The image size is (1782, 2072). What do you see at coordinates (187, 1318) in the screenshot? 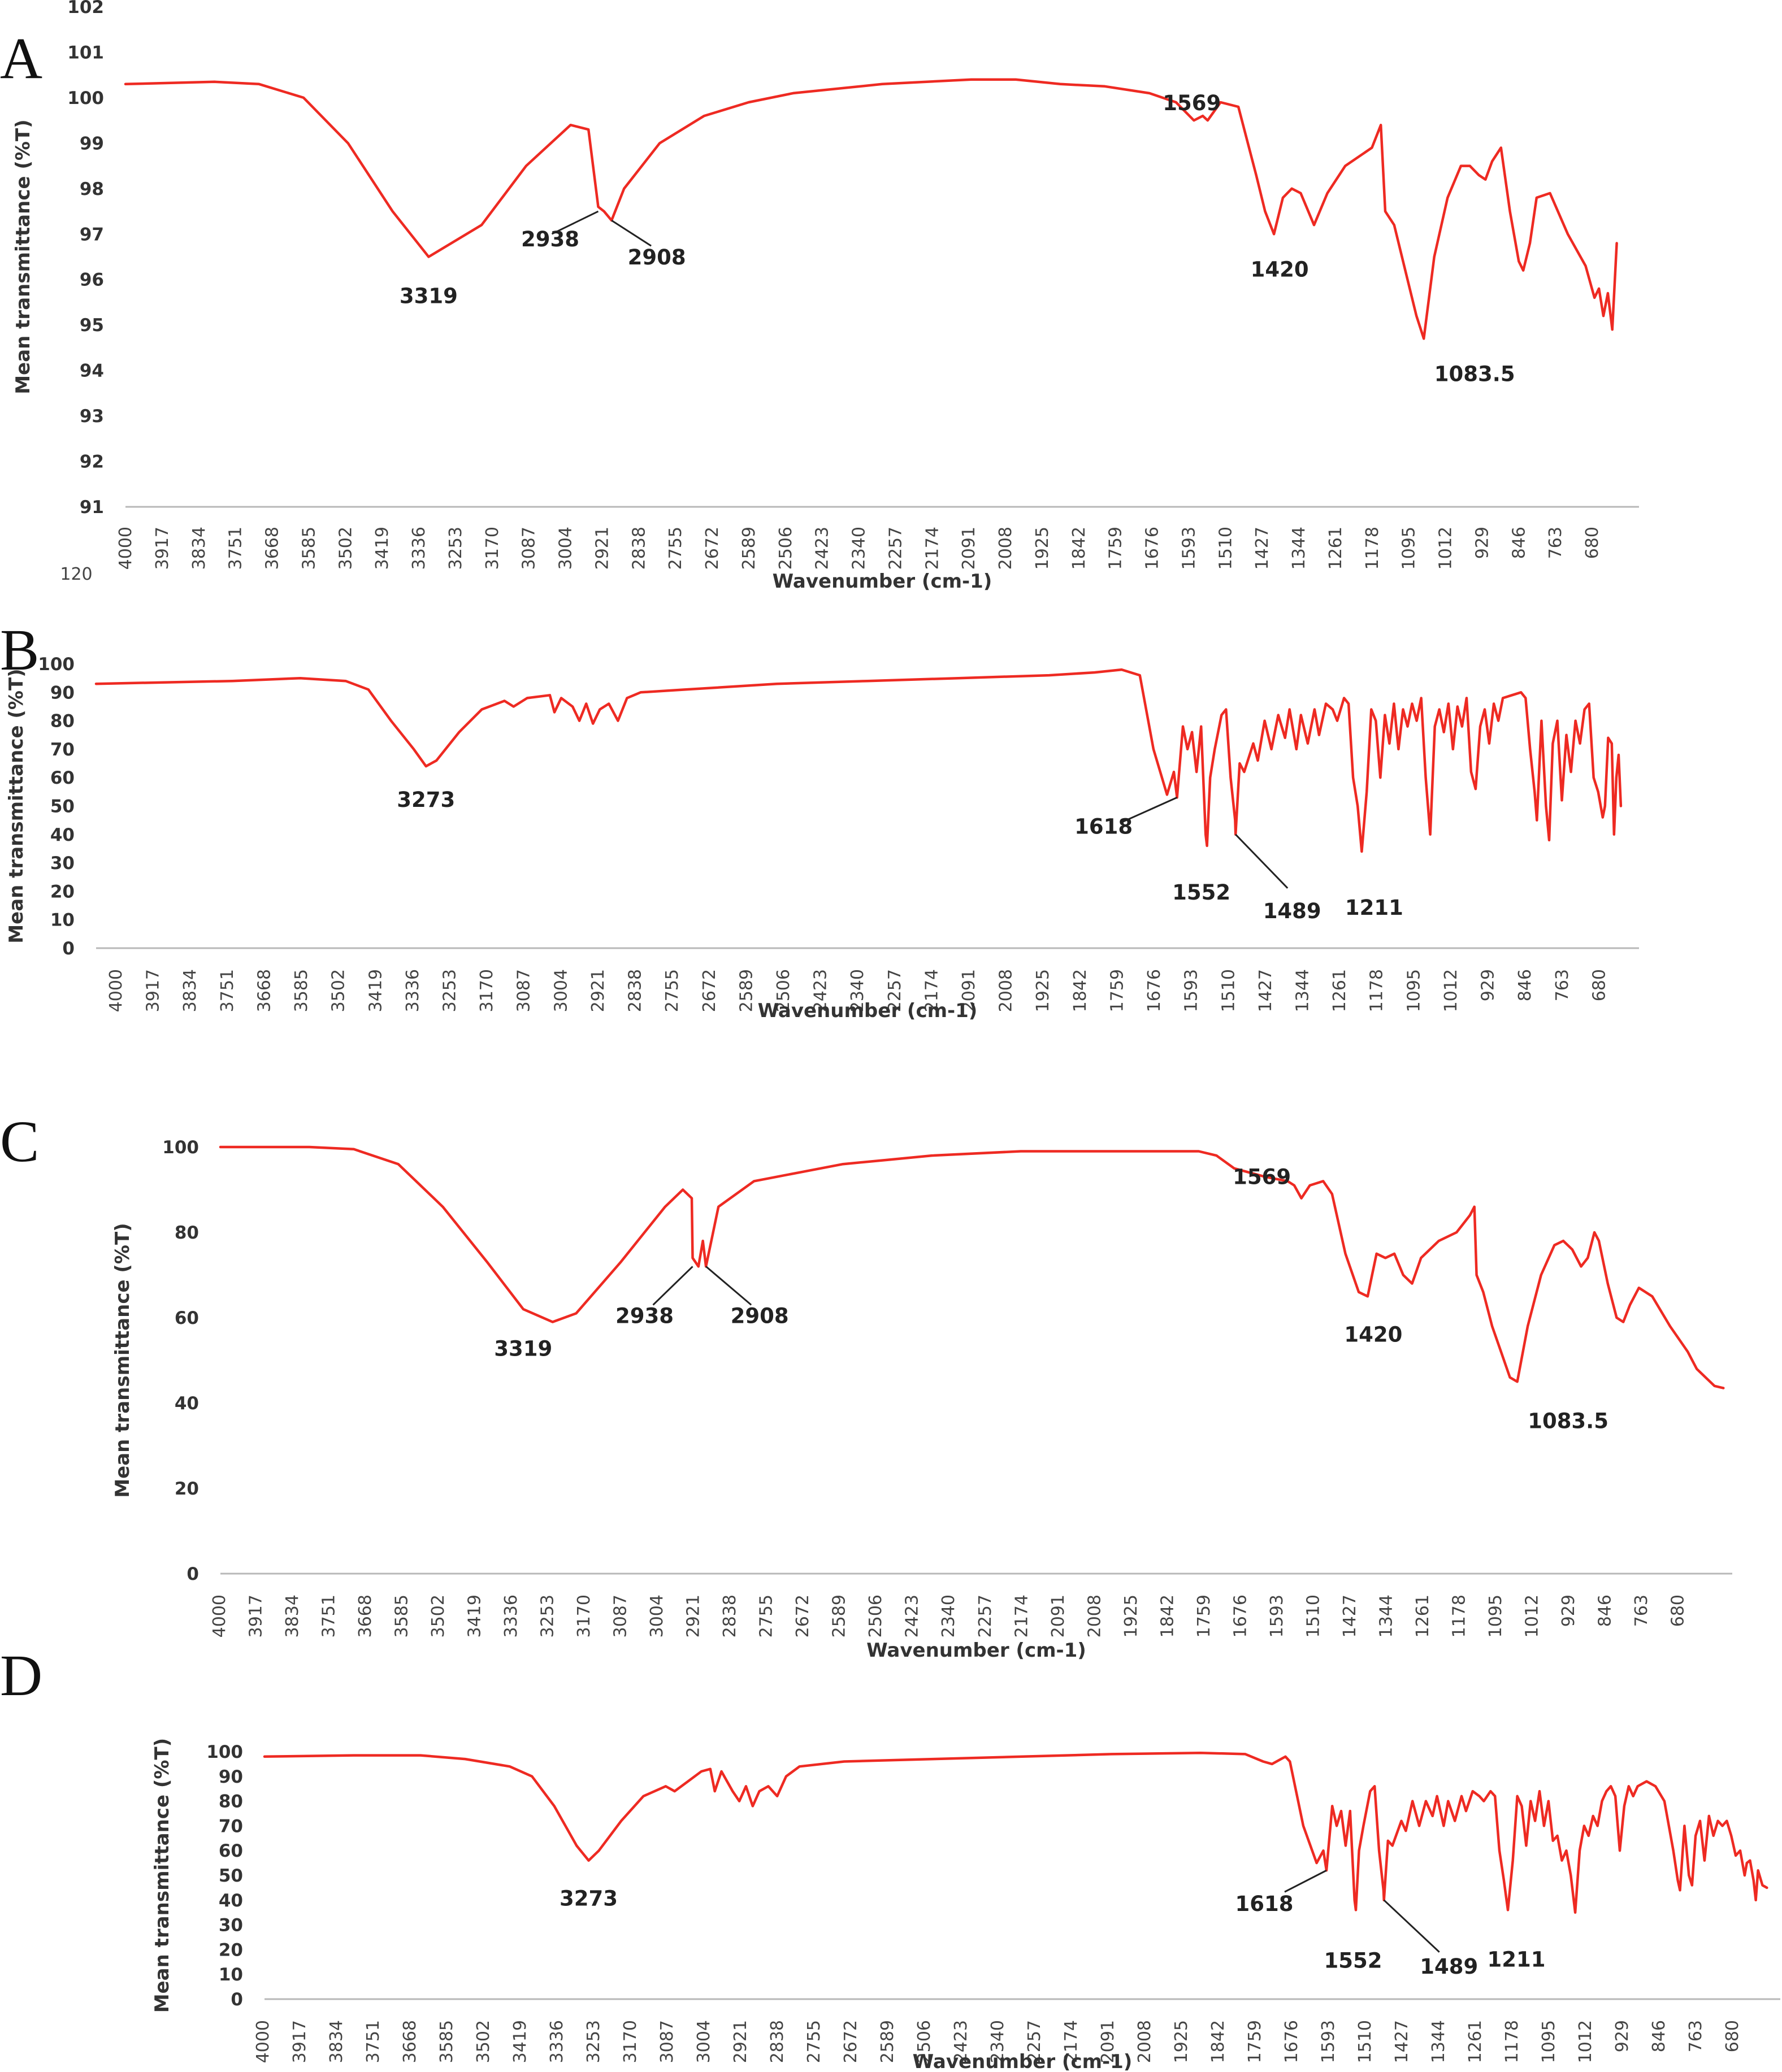
I see `y-tick-label: 60` at bounding box center [187, 1318].